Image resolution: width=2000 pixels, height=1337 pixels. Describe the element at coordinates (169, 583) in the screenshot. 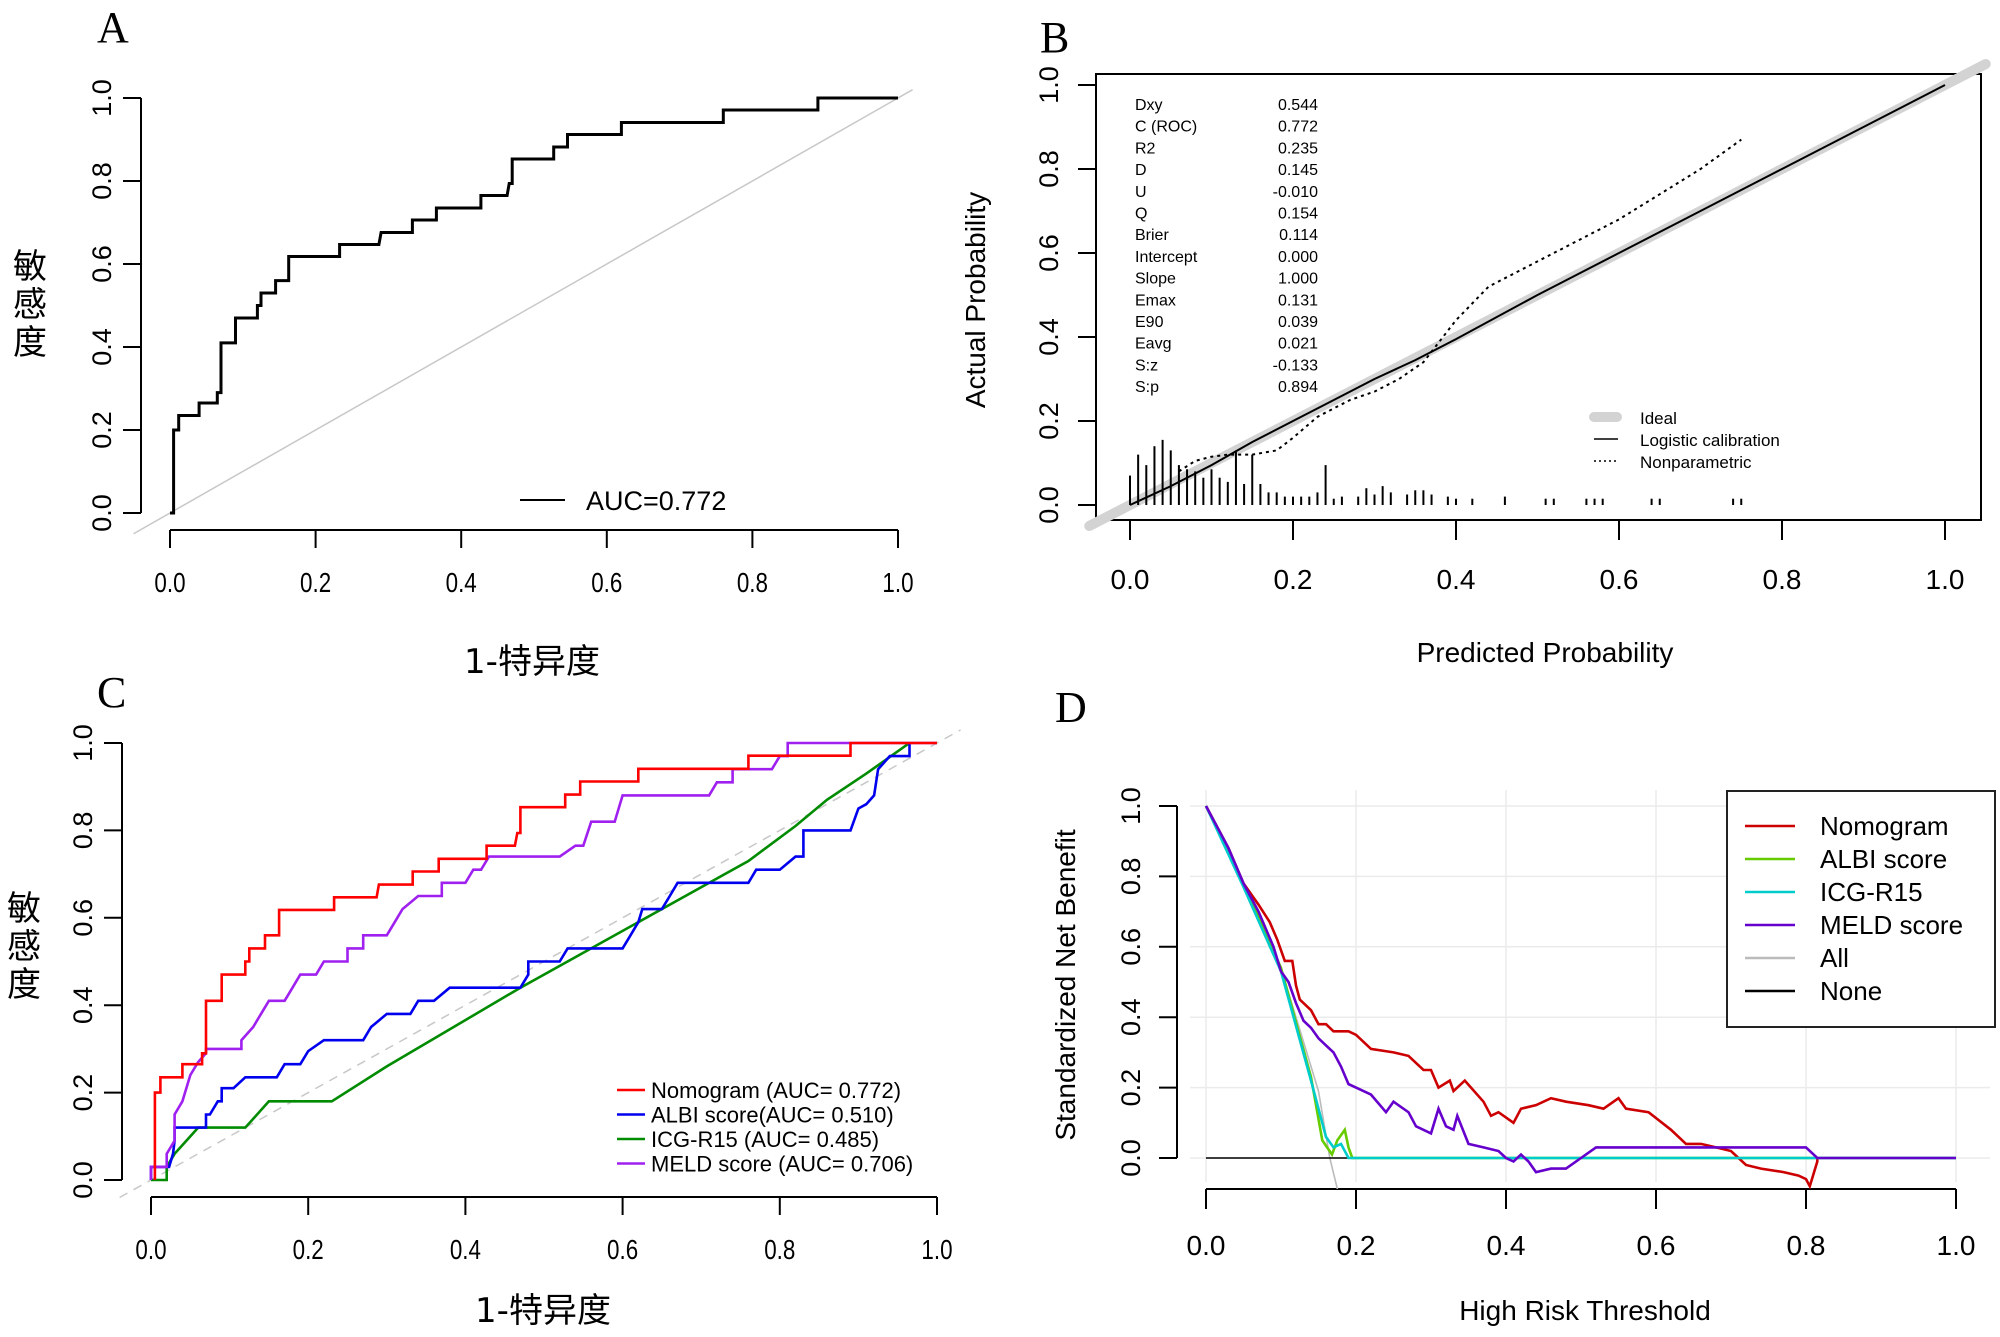

I see `panel-a-x-tick-label: 0.0` at that location.